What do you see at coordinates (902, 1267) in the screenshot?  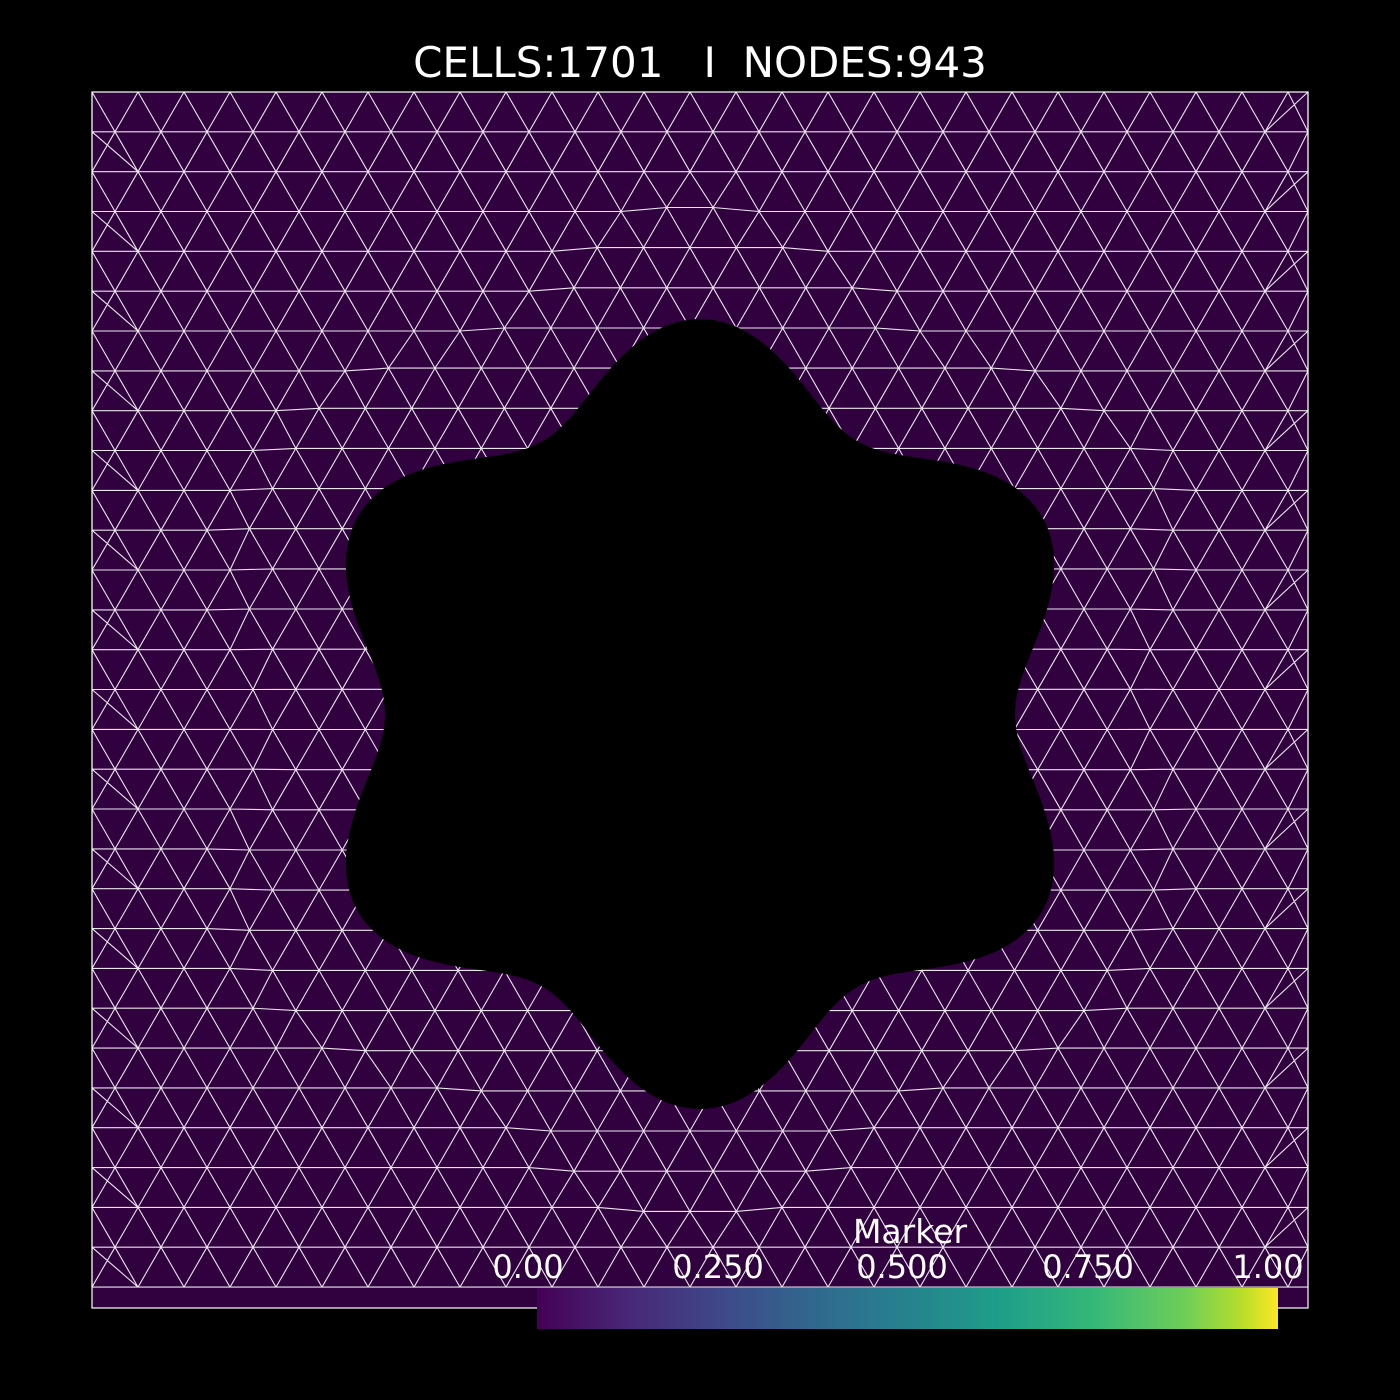 I see `colorbar-tick-2: 0.500` at bounding box center [902, 1267].